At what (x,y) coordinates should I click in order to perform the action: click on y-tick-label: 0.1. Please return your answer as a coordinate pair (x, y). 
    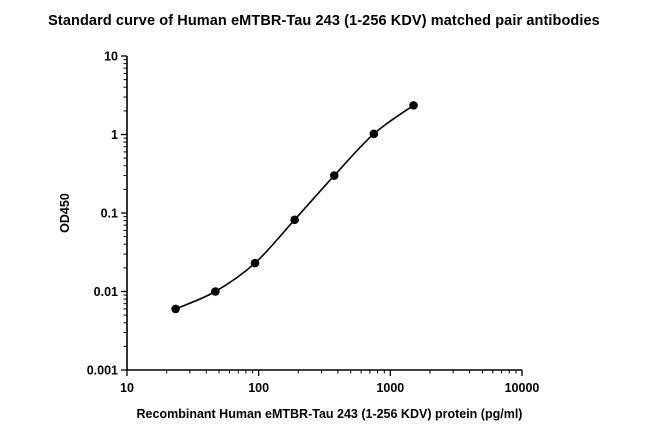
    Looking at the image, I should click on (109, 214).